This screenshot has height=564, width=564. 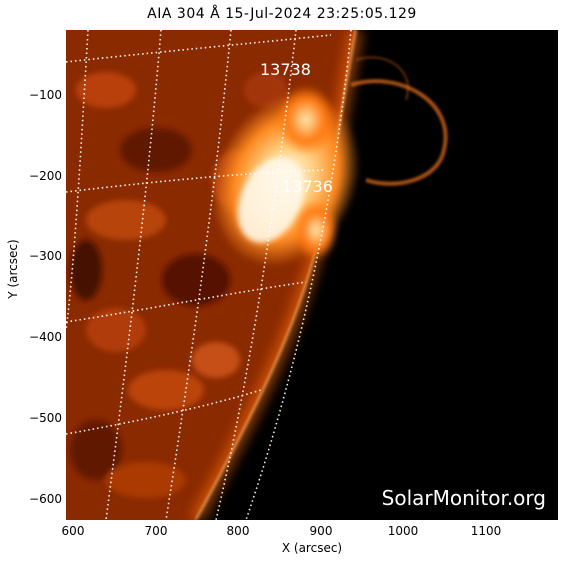 I want to click on image-title: AIA 304 Å 15-Jul-2024 23:25:05.129, so click(x=282, y=14).